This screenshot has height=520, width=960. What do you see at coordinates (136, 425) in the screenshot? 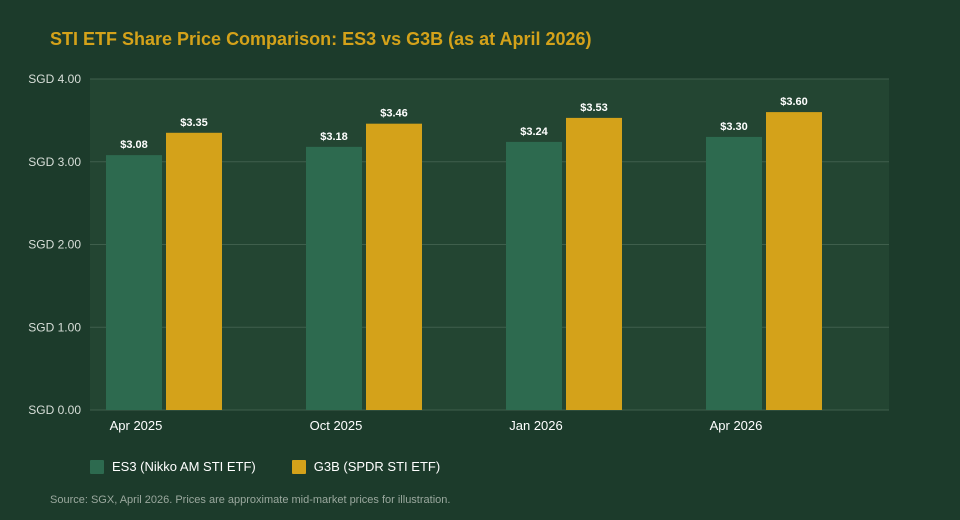
I see `x-tick-label: Apr 2025` at bounding box center [136, 425].